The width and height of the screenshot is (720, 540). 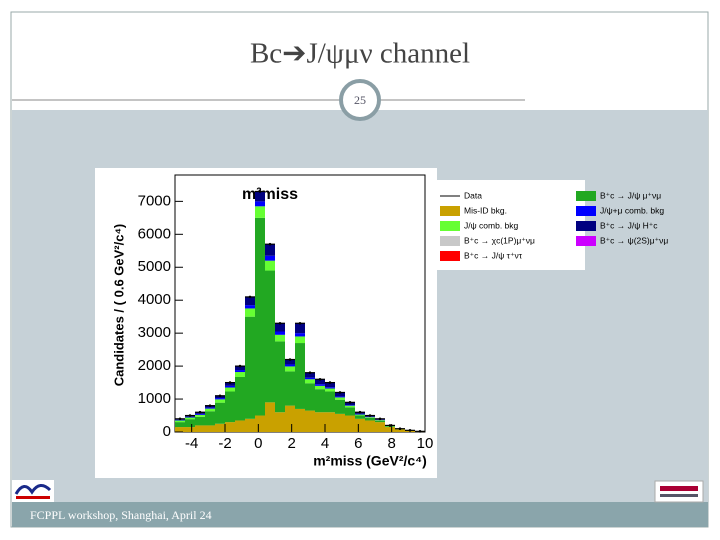 I want to click on y-tick-label: 0, so click(x=167, y=431).